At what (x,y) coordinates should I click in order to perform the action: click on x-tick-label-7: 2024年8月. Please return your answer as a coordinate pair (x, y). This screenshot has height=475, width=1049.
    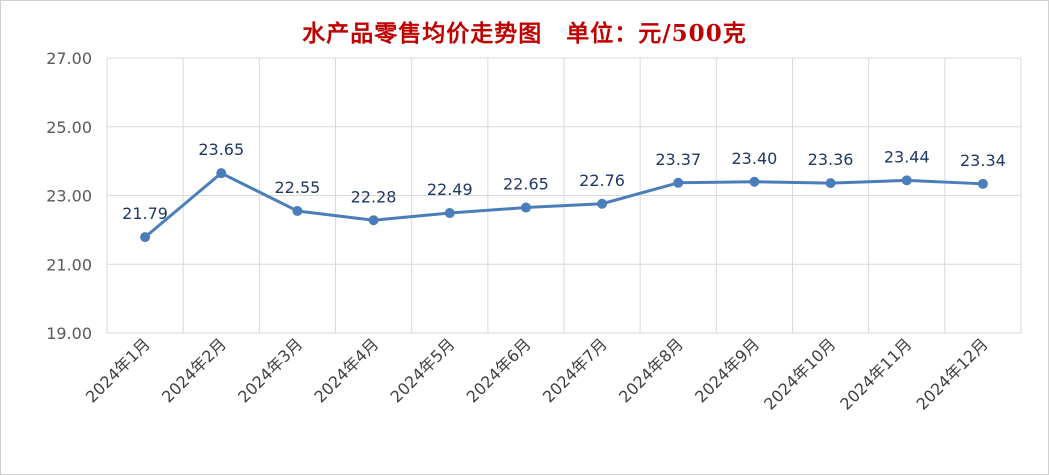
    Looking at the image, I should click on (651, 370).